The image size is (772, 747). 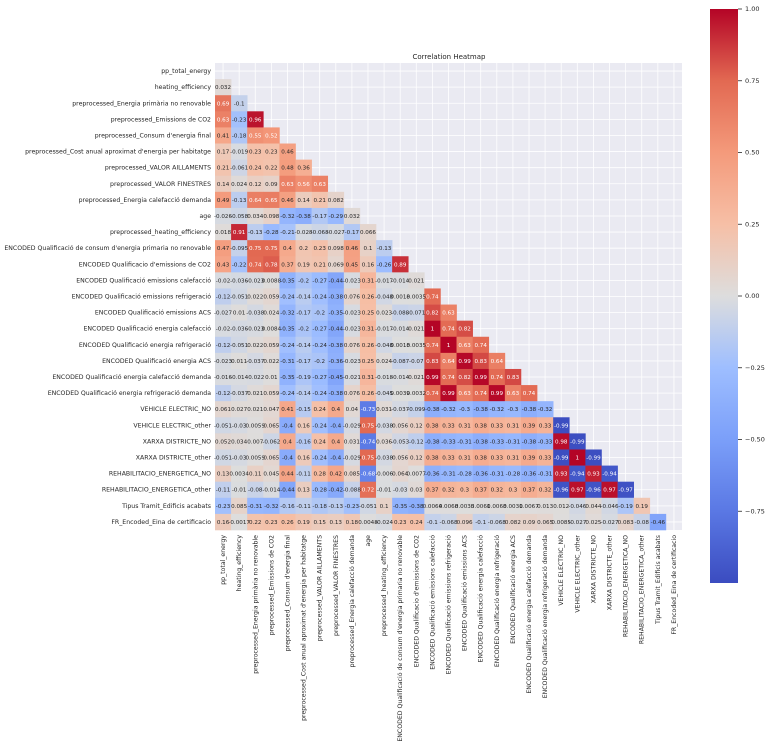 What do you see at coordinates (319, 459) in the screenshot?
I see `cell-value-label: -0.24` at bounding box center [319, 459].